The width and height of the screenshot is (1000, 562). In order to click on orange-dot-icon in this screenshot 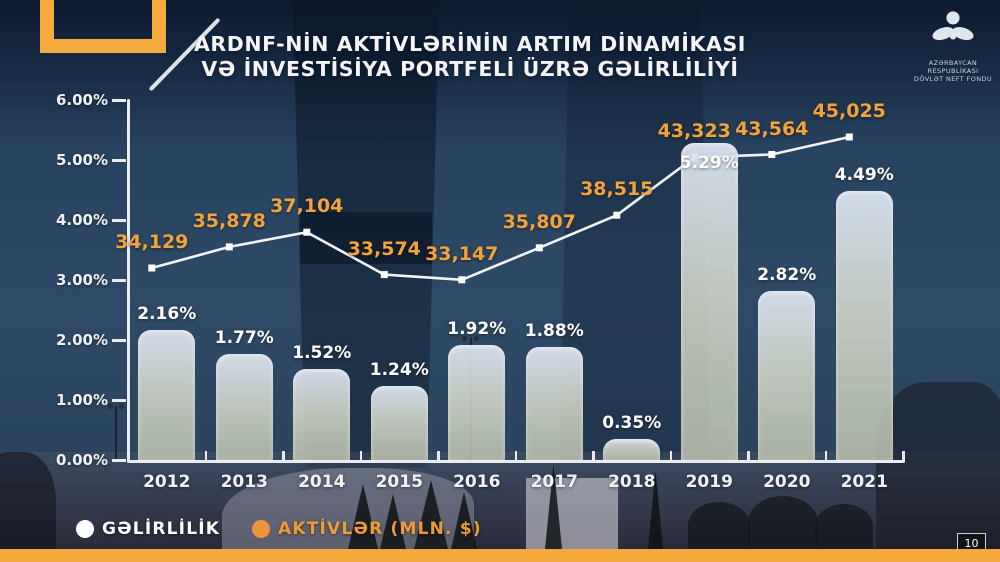, I will do `click(261, 529)`.